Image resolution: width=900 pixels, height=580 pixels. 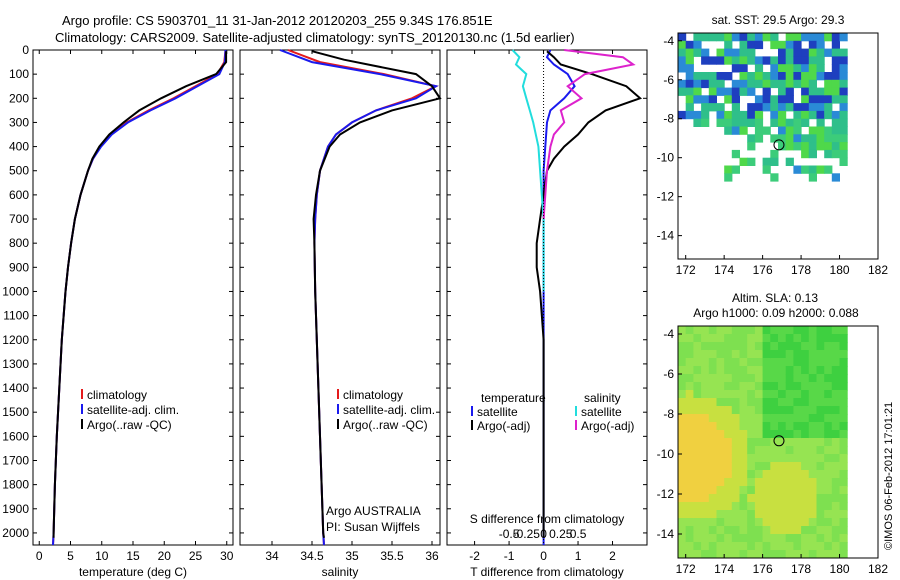 I want to click on x-axis-label: salinity, so click(x=340, y=572).